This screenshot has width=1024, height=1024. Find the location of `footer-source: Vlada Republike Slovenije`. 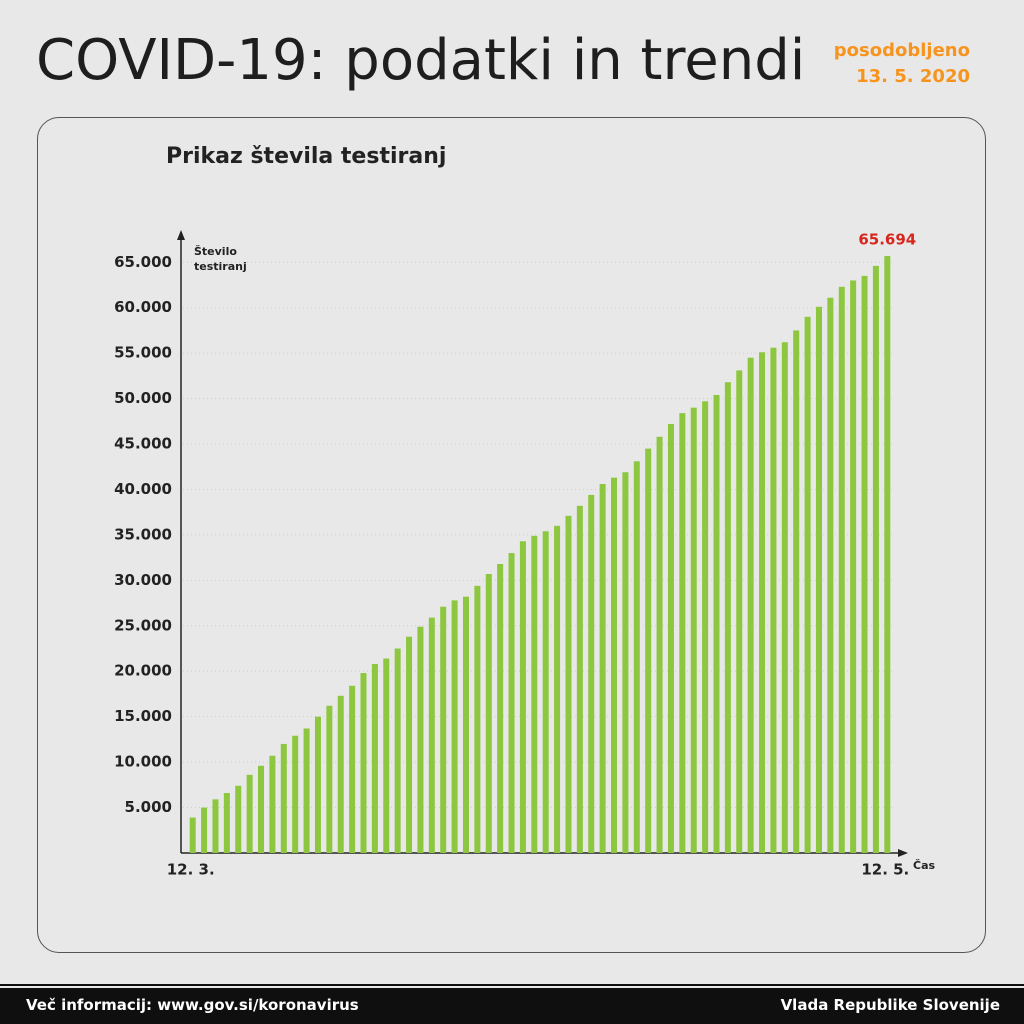

footer-source: Vlada Republike Slovenije is located at coordinates (890, 1005).